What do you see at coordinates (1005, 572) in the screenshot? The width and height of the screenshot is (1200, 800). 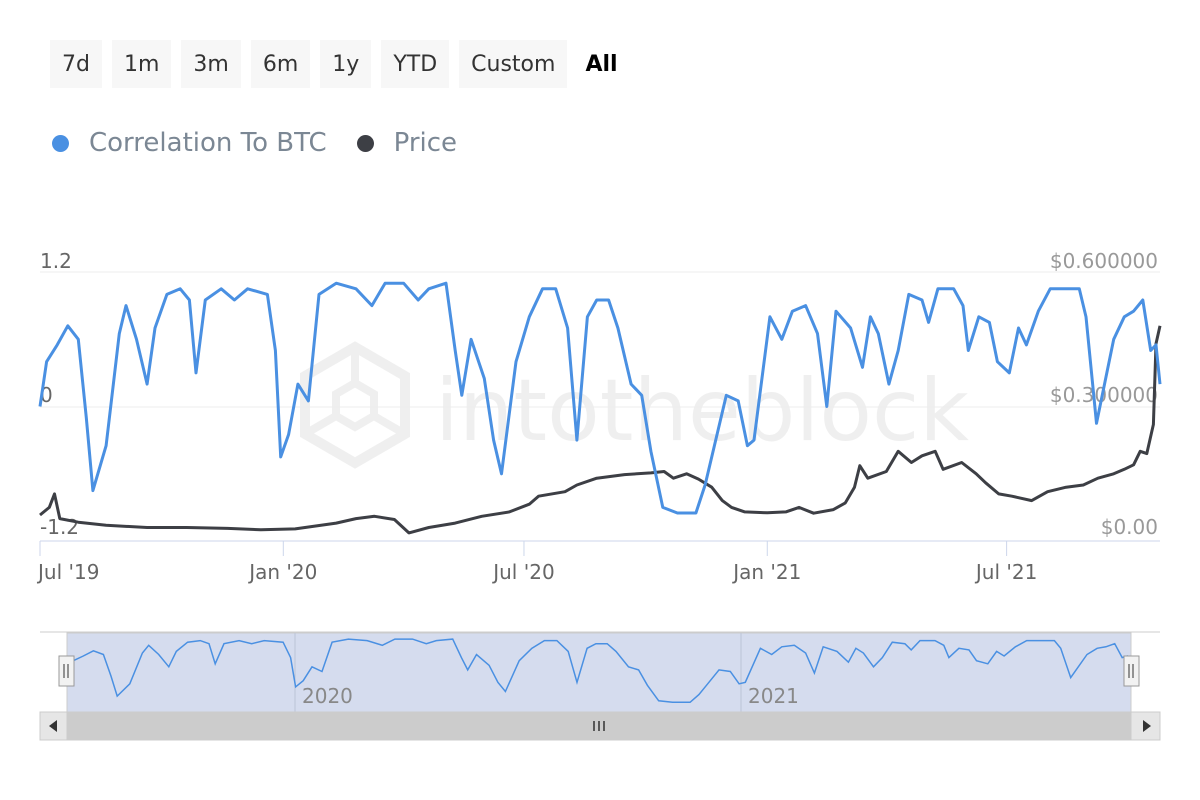 I see `x-tick-label: Jul '21` at bounding box center [1005, 572].